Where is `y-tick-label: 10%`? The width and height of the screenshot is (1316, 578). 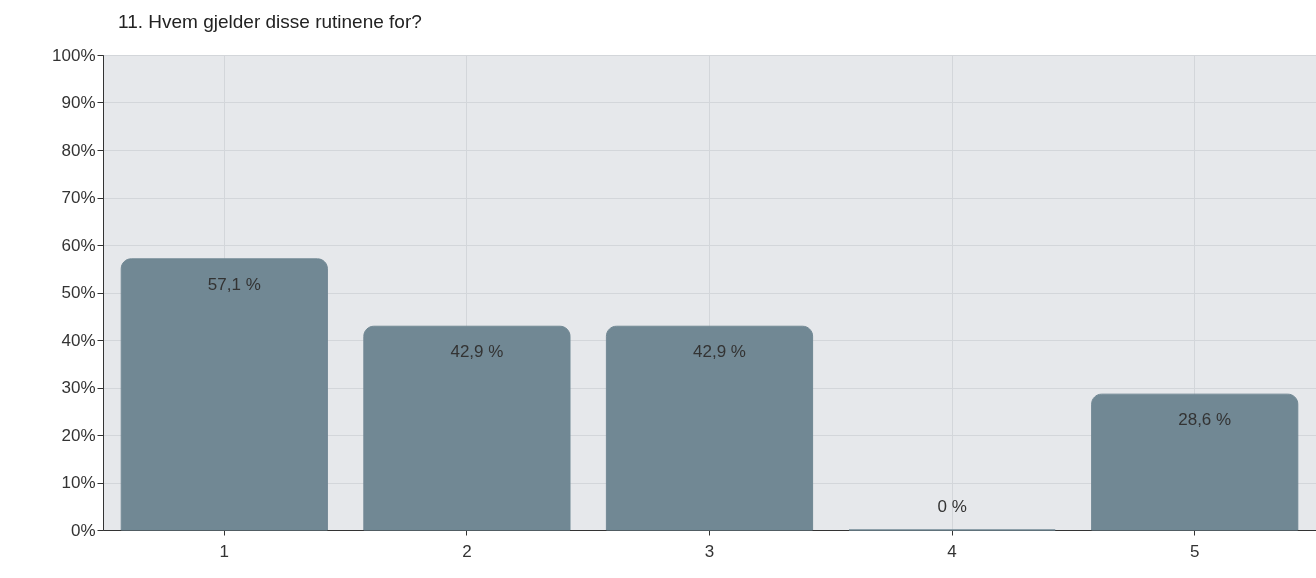 y-tick-label: 10% is located at coordinates (78, 482).